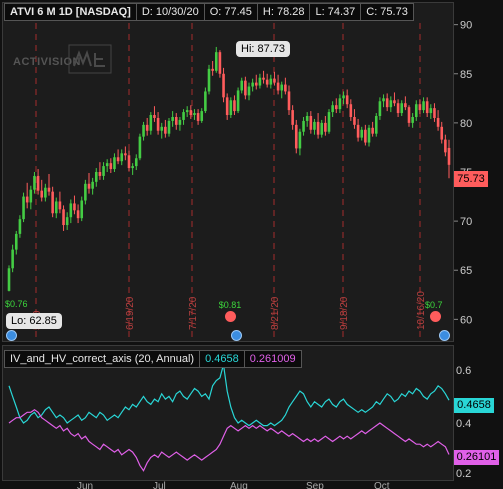  What do you see at coordinates (103, 359) in the screenshot?
I see `indicator-name: IV_and_HV_correct_axis (20, Annual)` at bounding box center [103, 359].